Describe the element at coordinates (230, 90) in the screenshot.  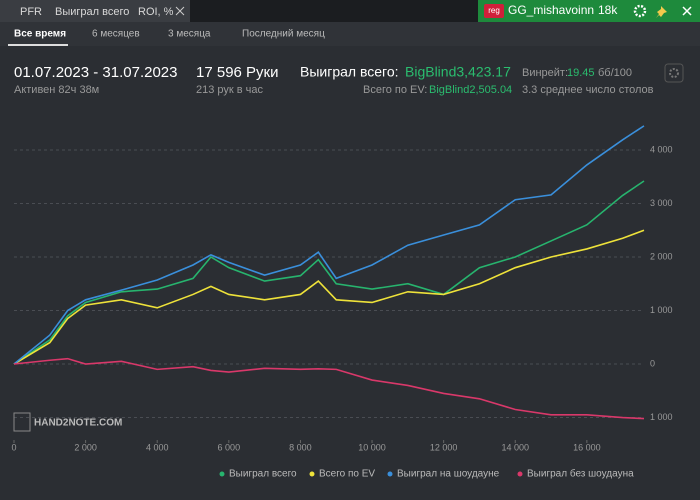
I see `hands-per-hour: 213 рук в час` at that location.